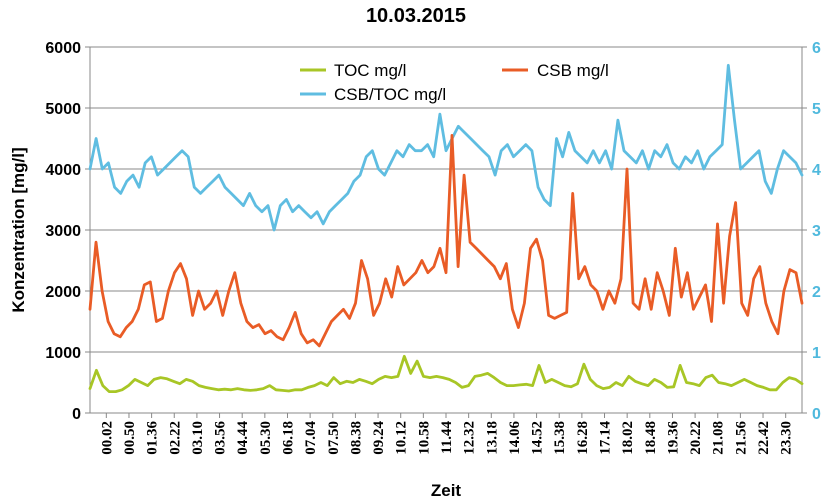 The height and width of the screenshot is (503, 832). Describe the element at coordinates (673, 438) in the screenshot. I see `x-tick-label: 19.36` at that location.